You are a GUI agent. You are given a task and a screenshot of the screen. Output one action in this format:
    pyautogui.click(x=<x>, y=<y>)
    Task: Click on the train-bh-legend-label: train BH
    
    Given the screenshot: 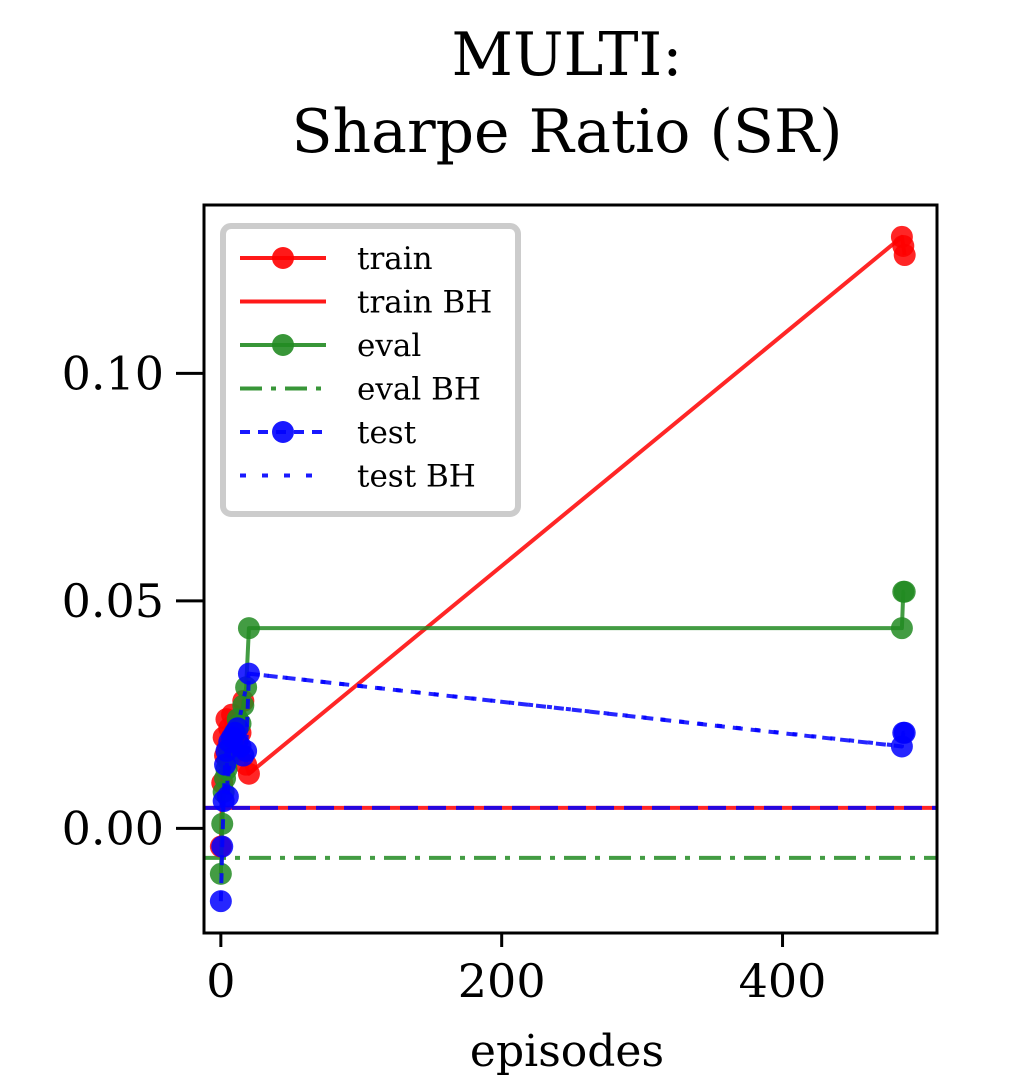 What is the action you would take?
    pyautogui.click(x=424, y=303)
    